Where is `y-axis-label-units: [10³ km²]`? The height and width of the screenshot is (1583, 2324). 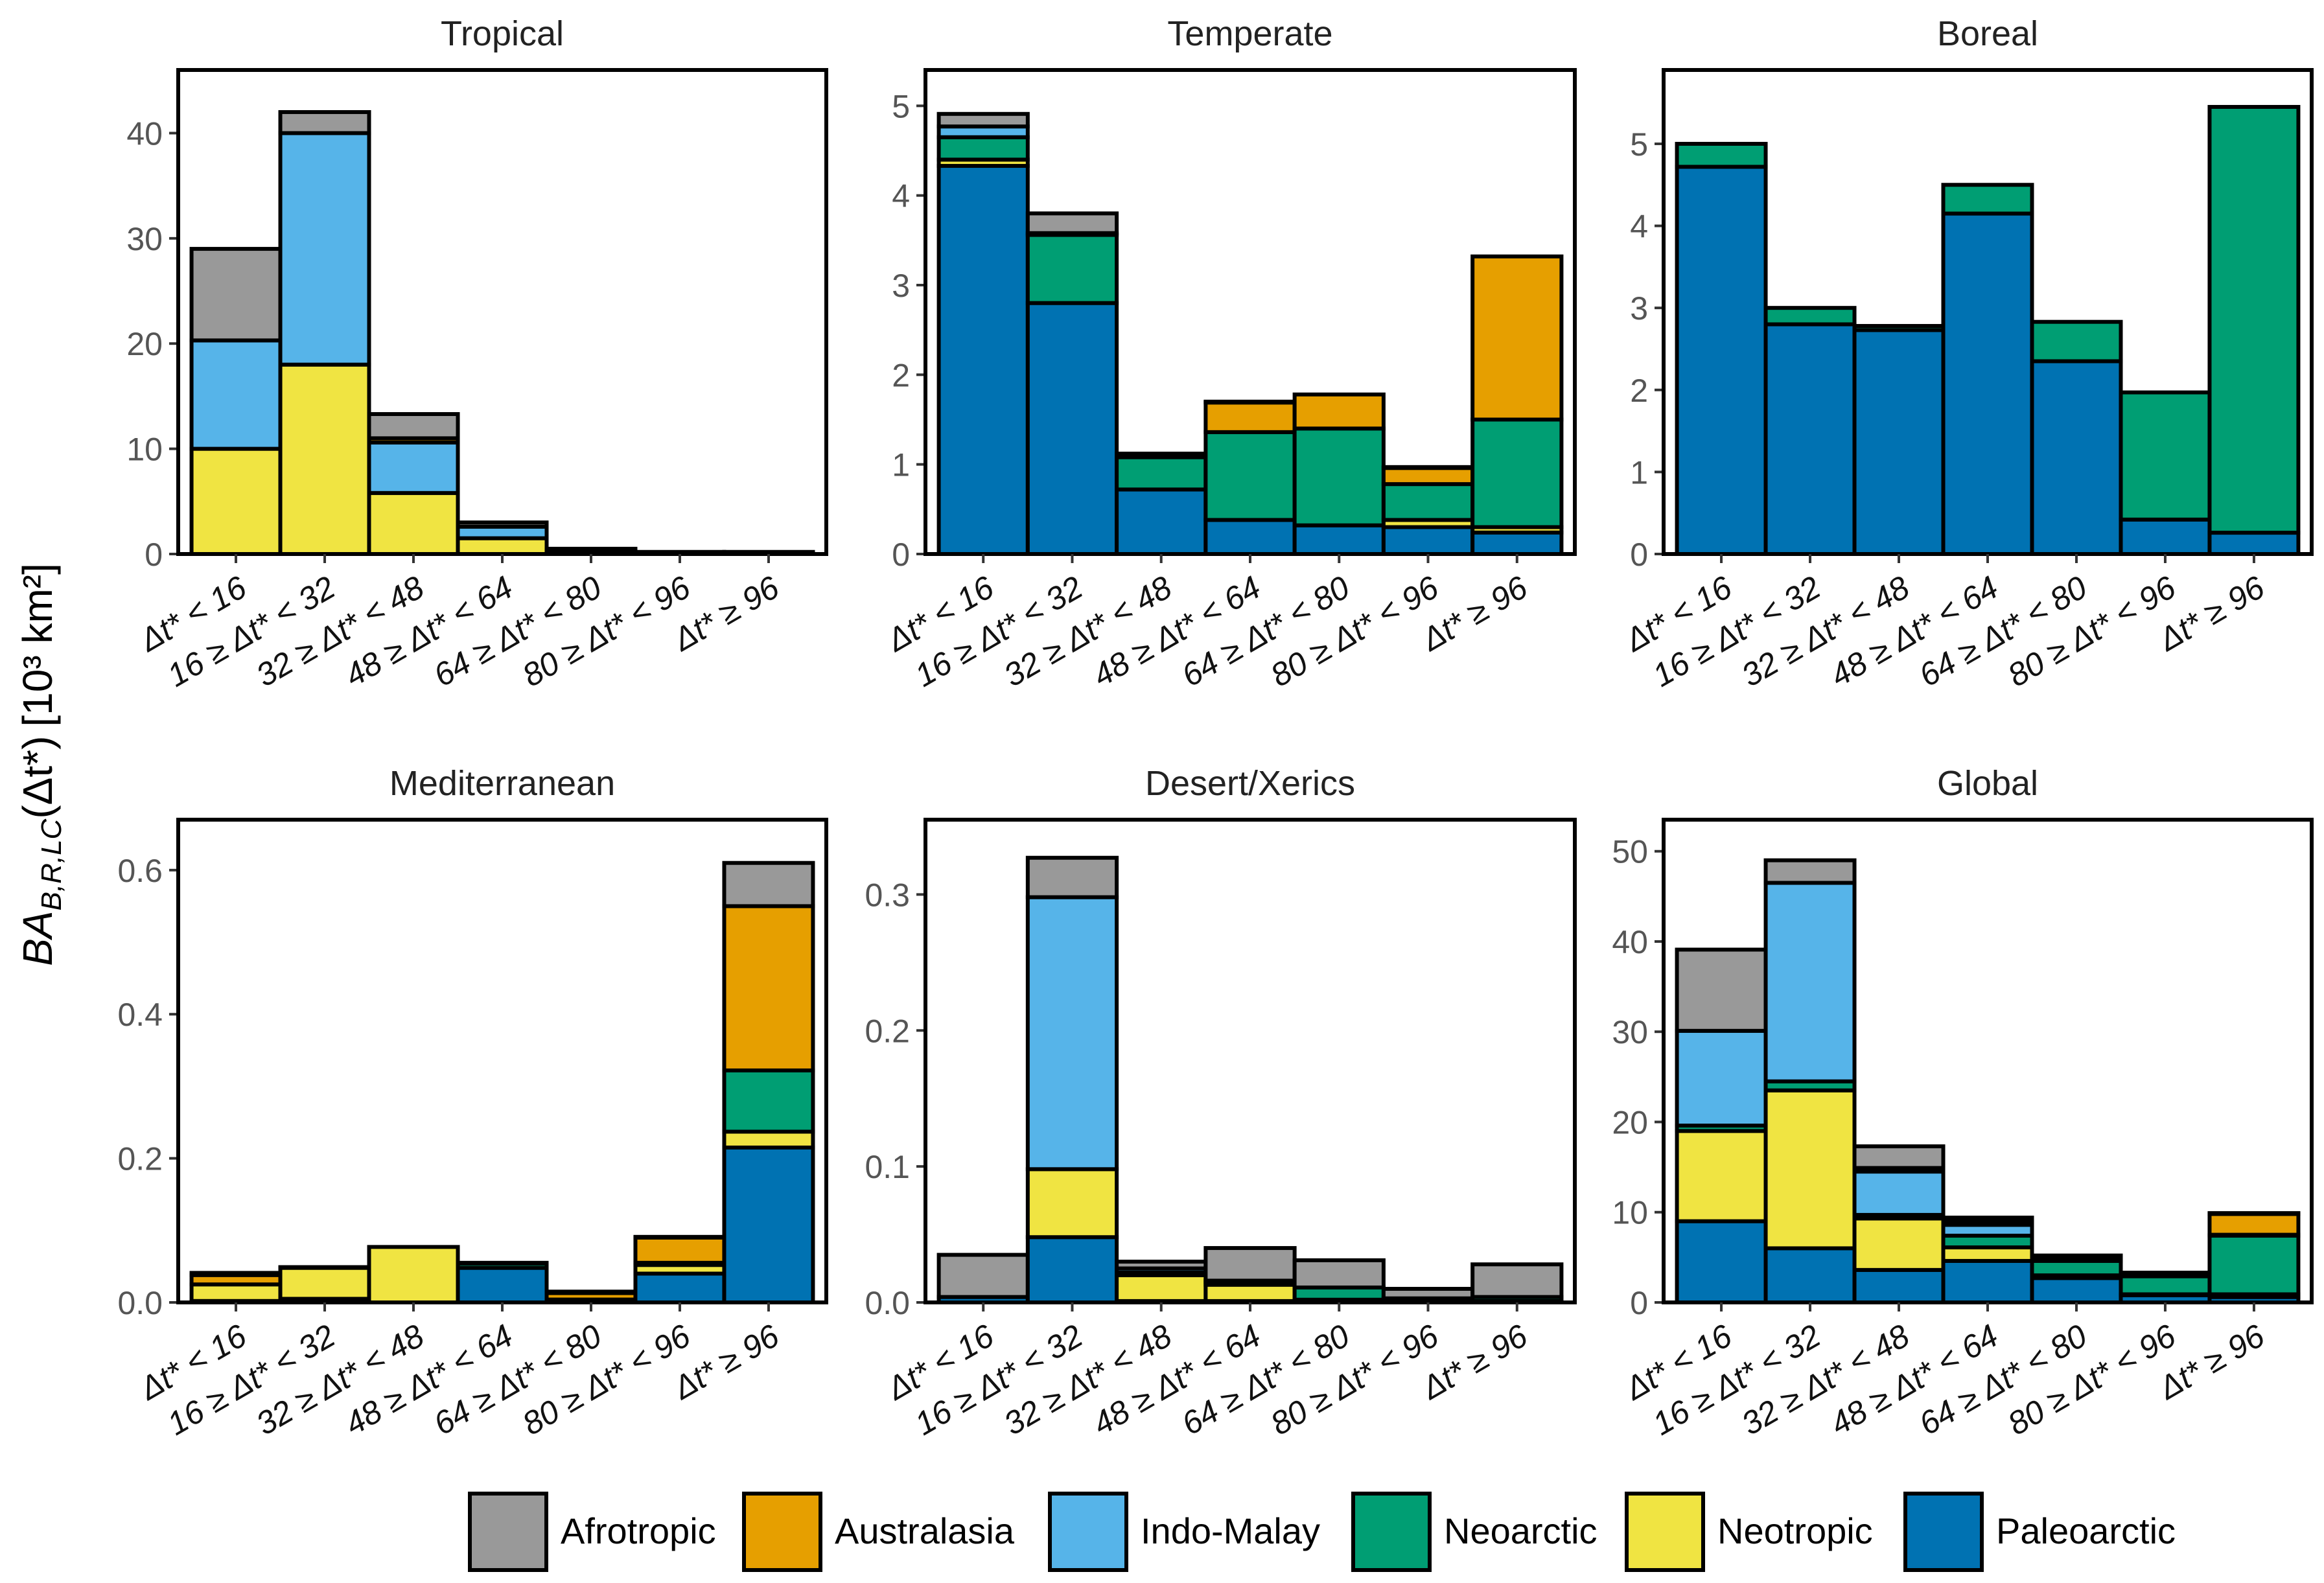
y-axis-label-units: [10³ km²] is located at coordinates (37, 645).